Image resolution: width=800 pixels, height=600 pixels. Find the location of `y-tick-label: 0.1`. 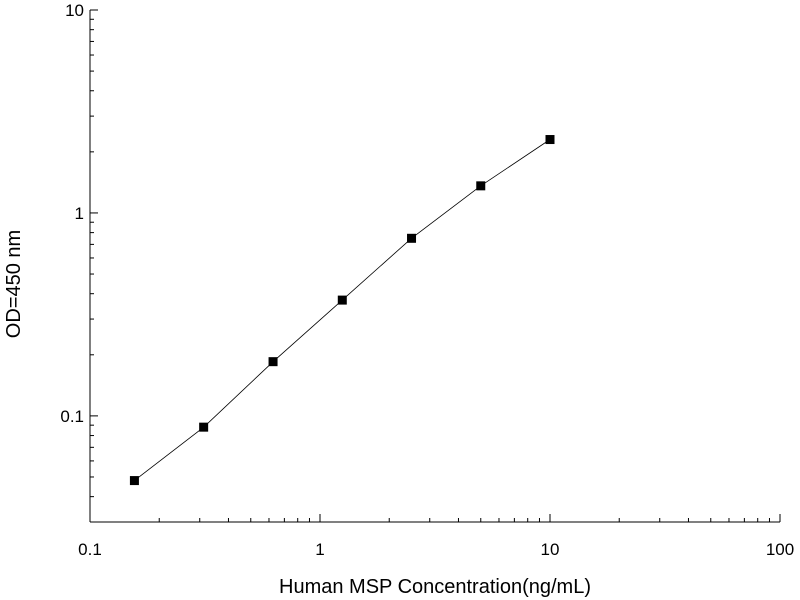

y-tick-label: 0.1 is located at coordinates (72, 416).